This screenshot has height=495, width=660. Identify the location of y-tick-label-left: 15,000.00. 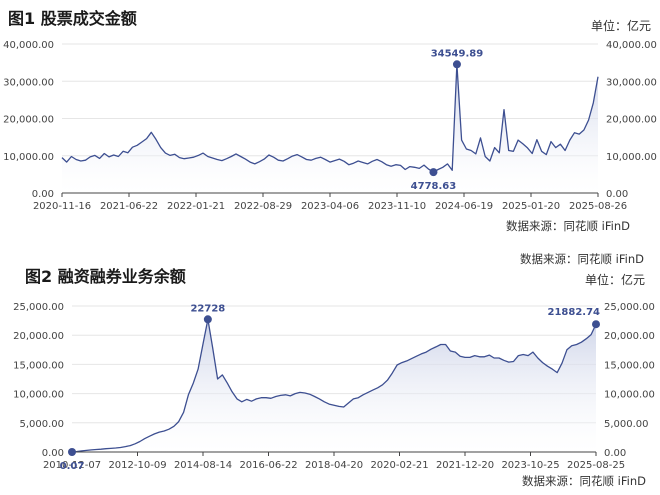
(38, 365).